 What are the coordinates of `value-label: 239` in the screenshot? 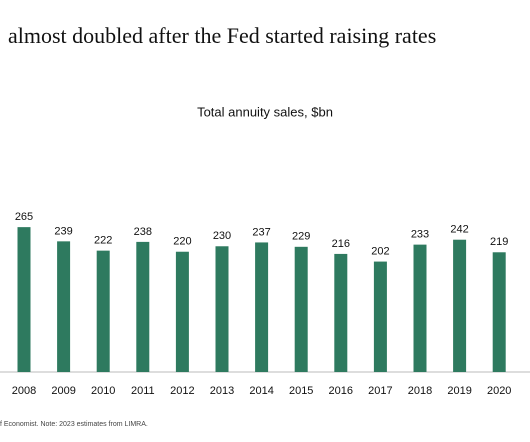 It's located at (63, 231).